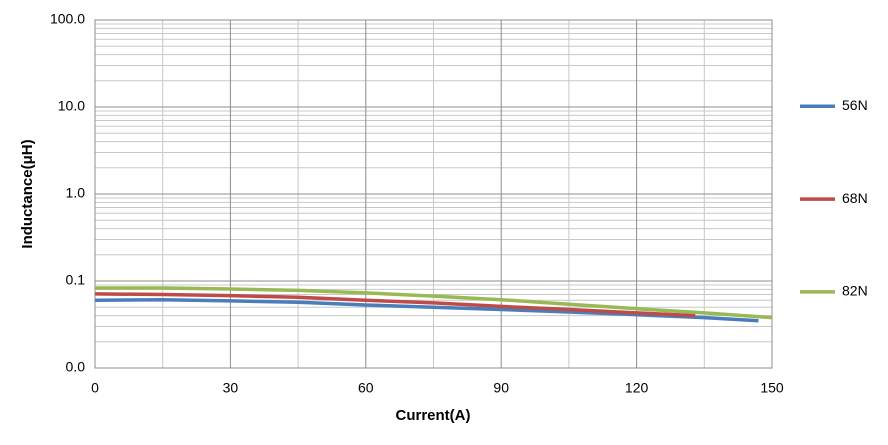 This screenshot has height=445, width=888. Describe the element at coordinates (76, 280) in the screenshot. I see `y-tick-label: 0.1` at that location.